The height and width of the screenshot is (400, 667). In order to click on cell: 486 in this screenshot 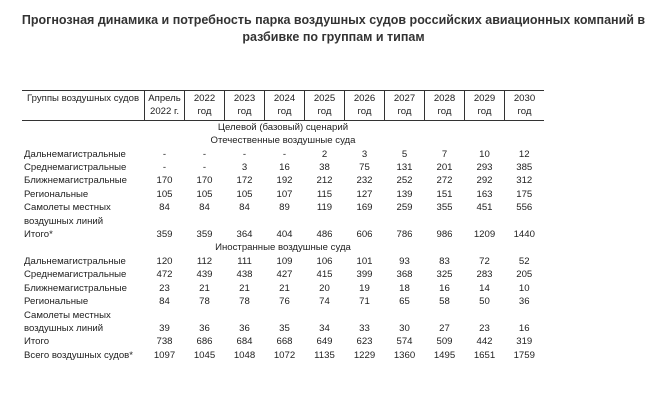, I will do `click(324, 235)`.